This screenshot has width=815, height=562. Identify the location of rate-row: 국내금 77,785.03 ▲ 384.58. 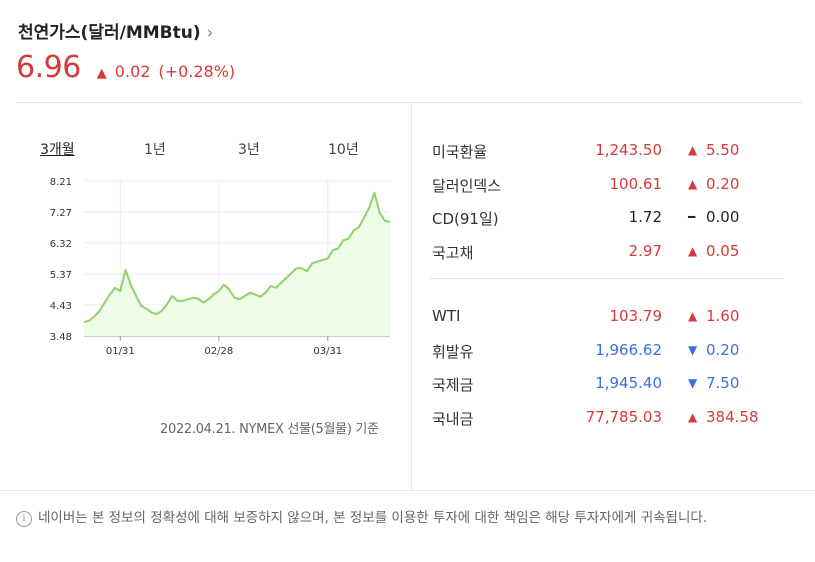
(612, 425).